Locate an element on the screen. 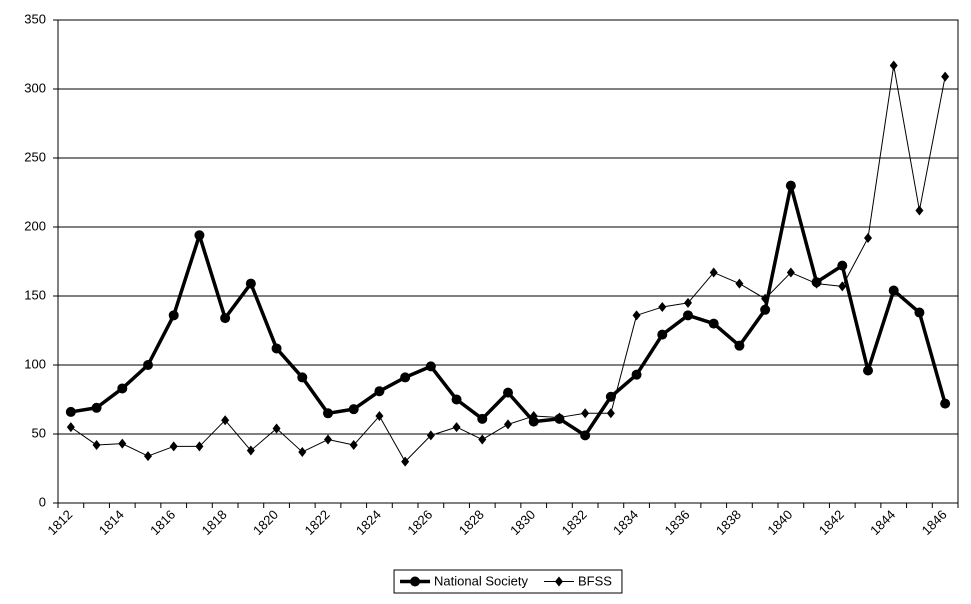 This screenshot has height=604, width=971. legend-label: BFSS is located at coordinates (595, 580).